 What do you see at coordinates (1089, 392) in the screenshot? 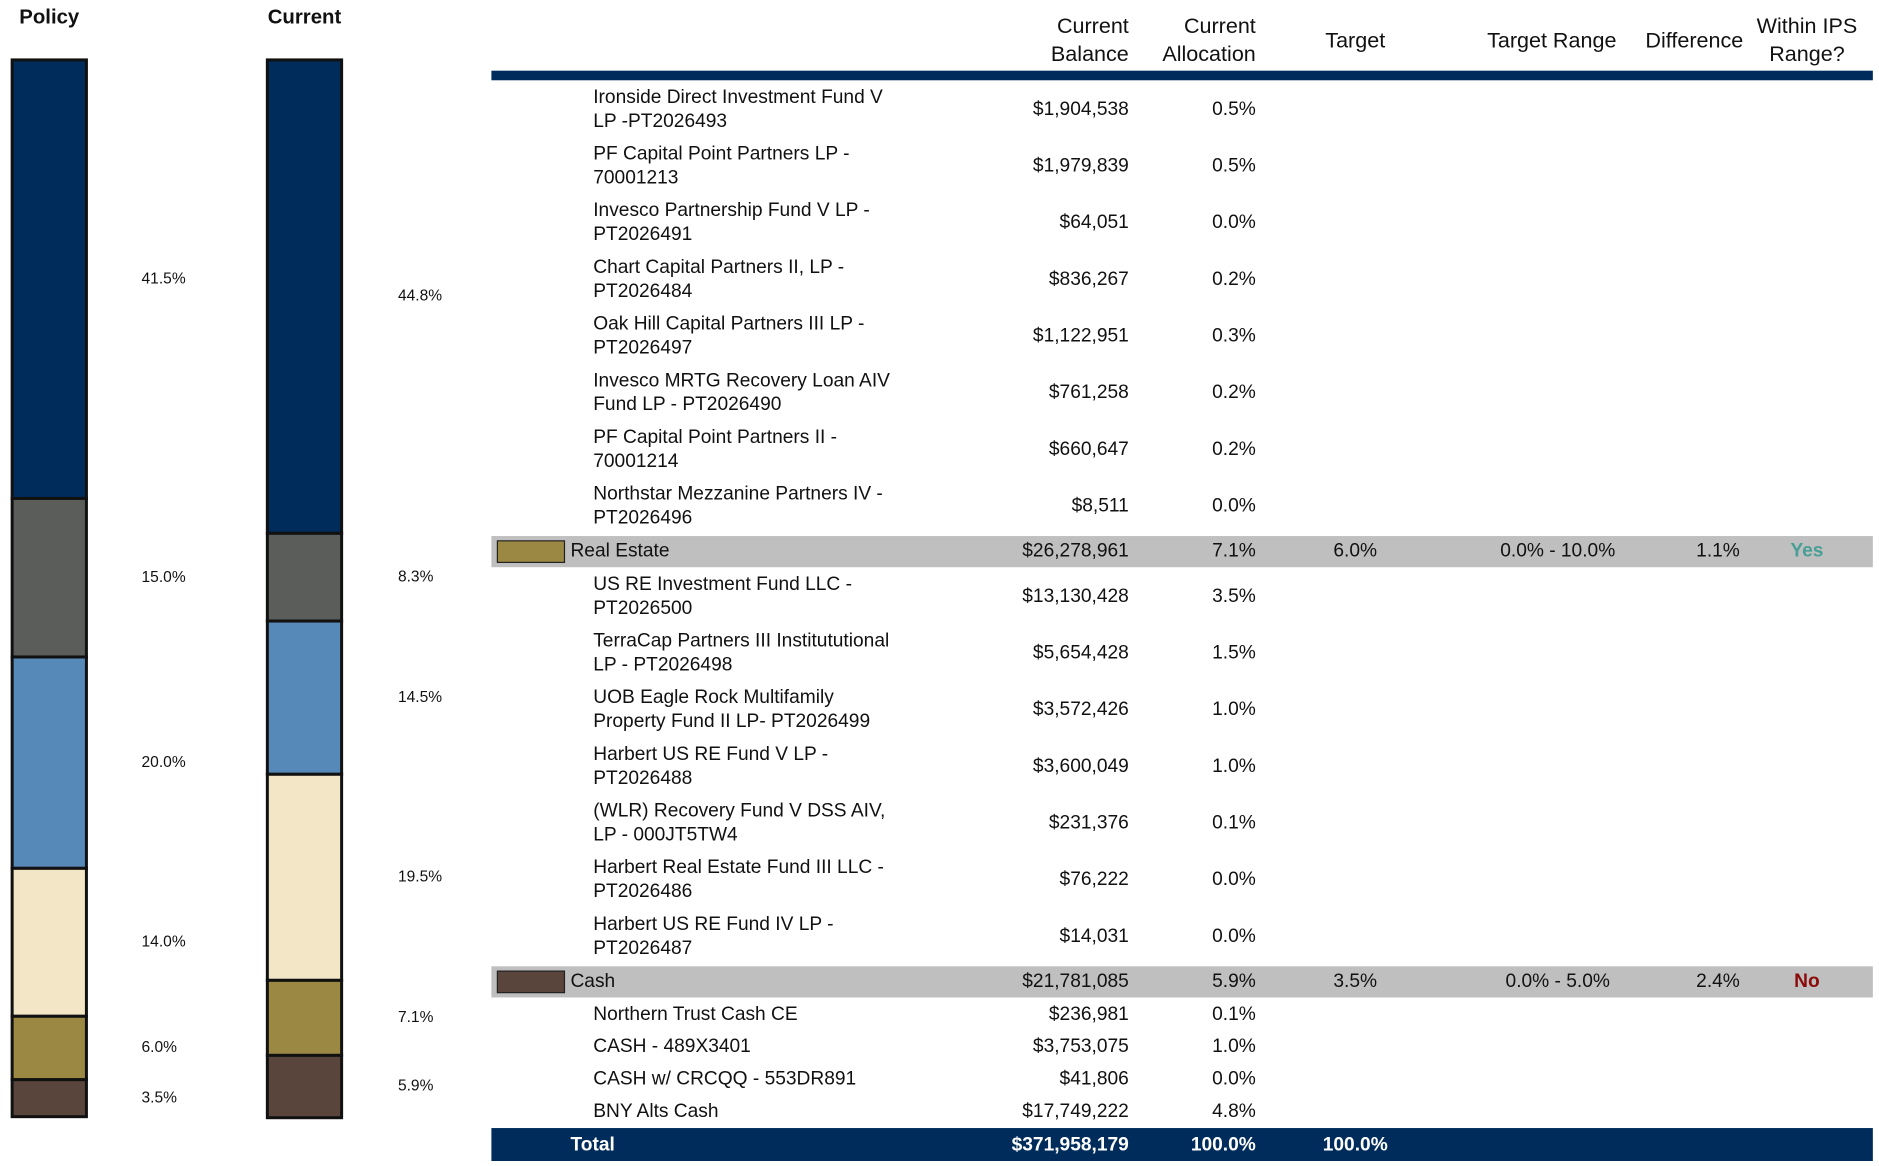
I see `balance: $761,258` at bounding box center [1089, 392].